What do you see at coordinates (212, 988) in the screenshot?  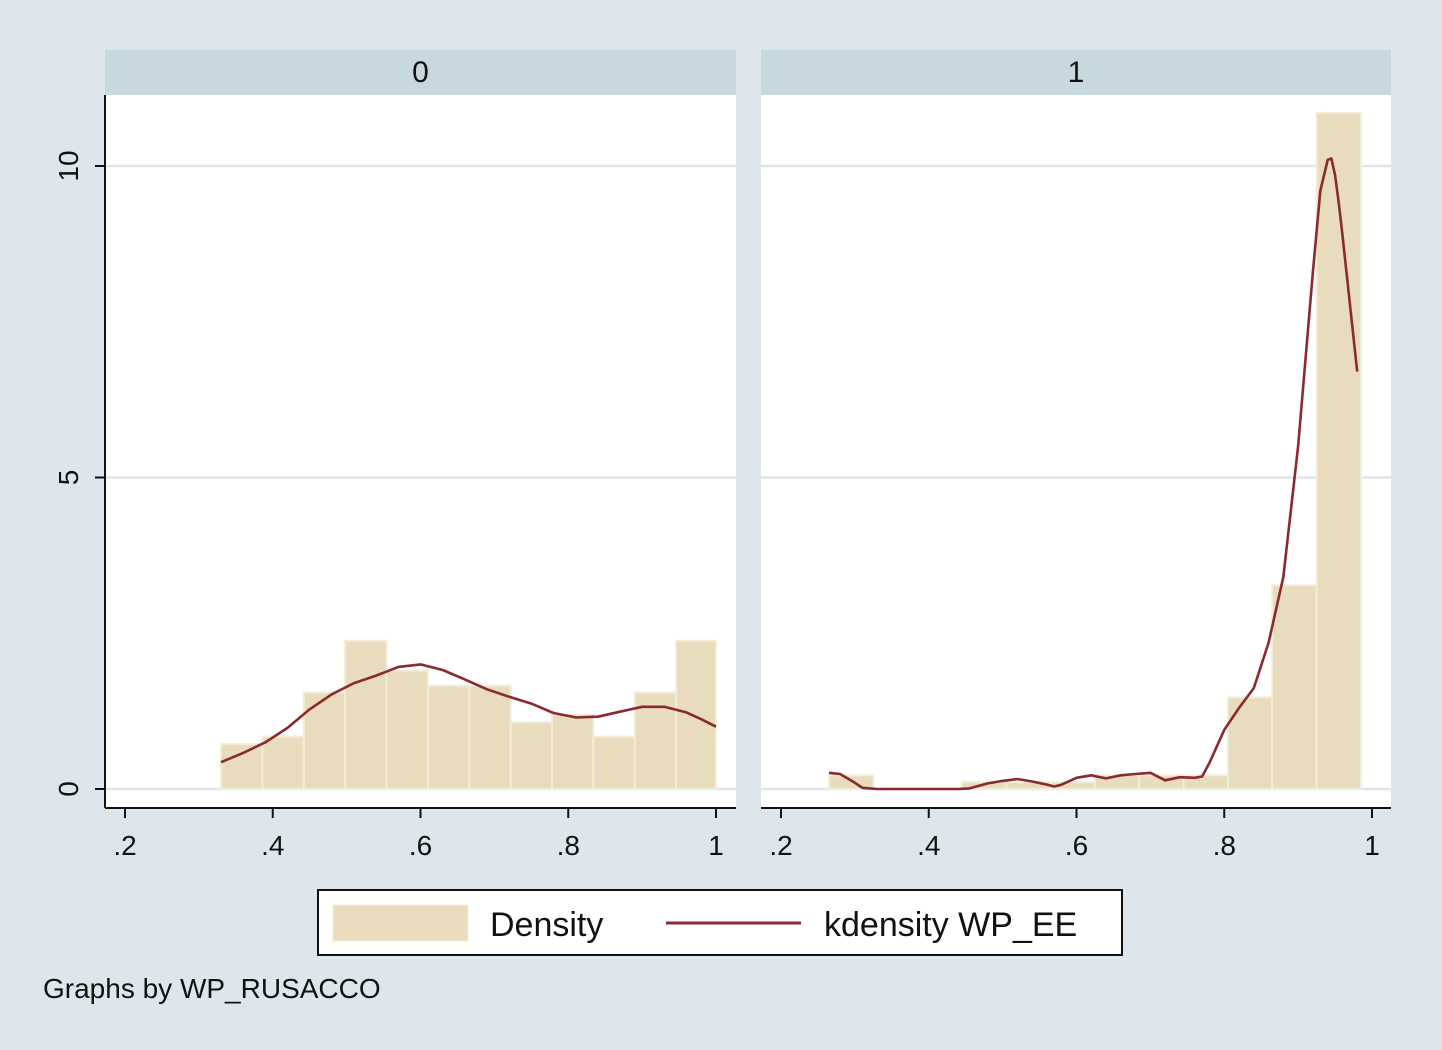 I see `graphs-by-note: Graphs by WP_RUSACCO` at bounding box center [212, 988].